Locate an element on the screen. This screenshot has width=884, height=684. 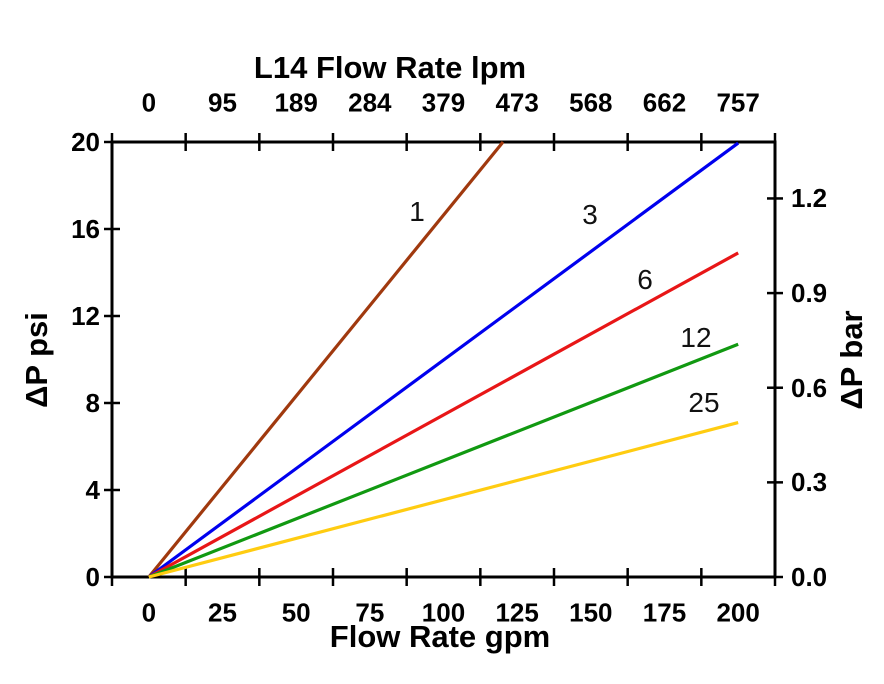
tick-label-bottom-50: 50 is located at coordinates (296, 612).